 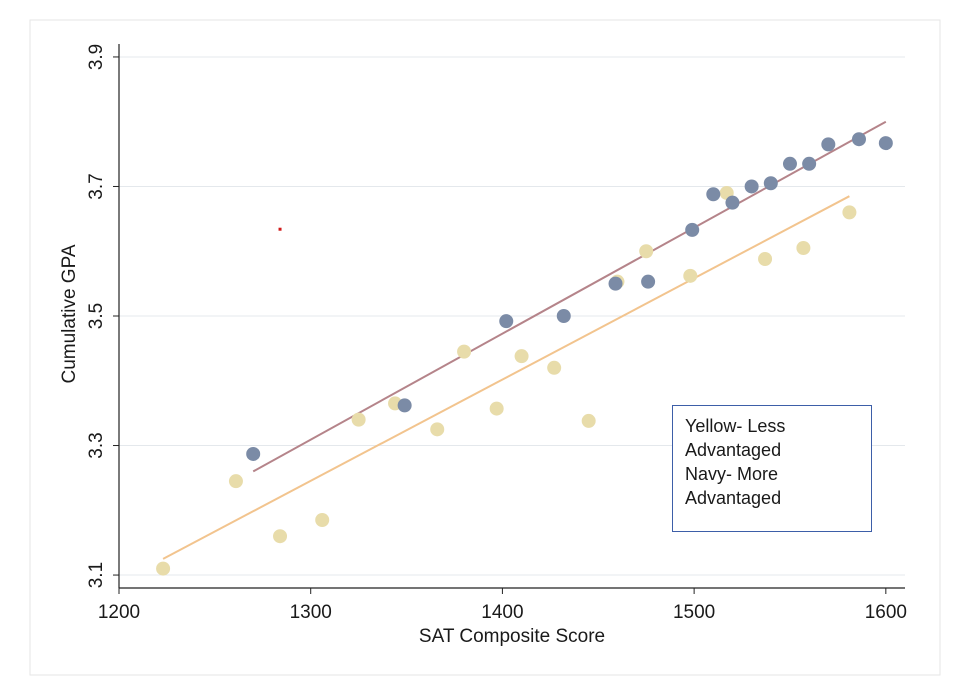 I want to click on x-tick-label-2: 1400, so click(x=502, y=612).